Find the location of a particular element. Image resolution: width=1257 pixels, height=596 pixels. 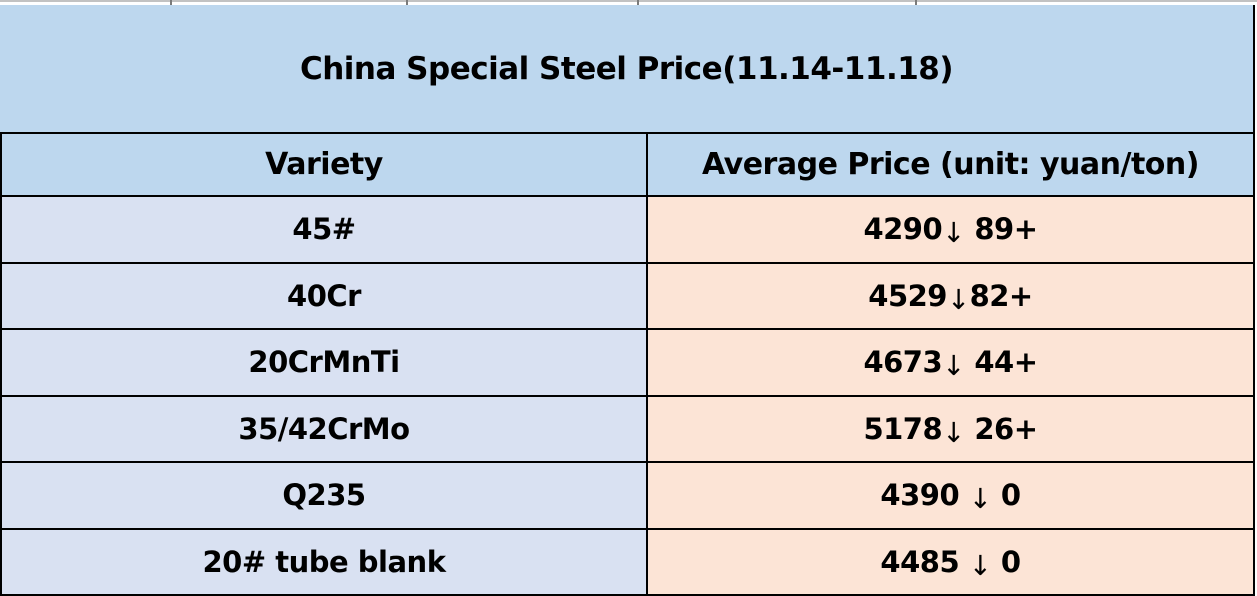

header-cell-variety: Variety is located at coordinates (324, 164).